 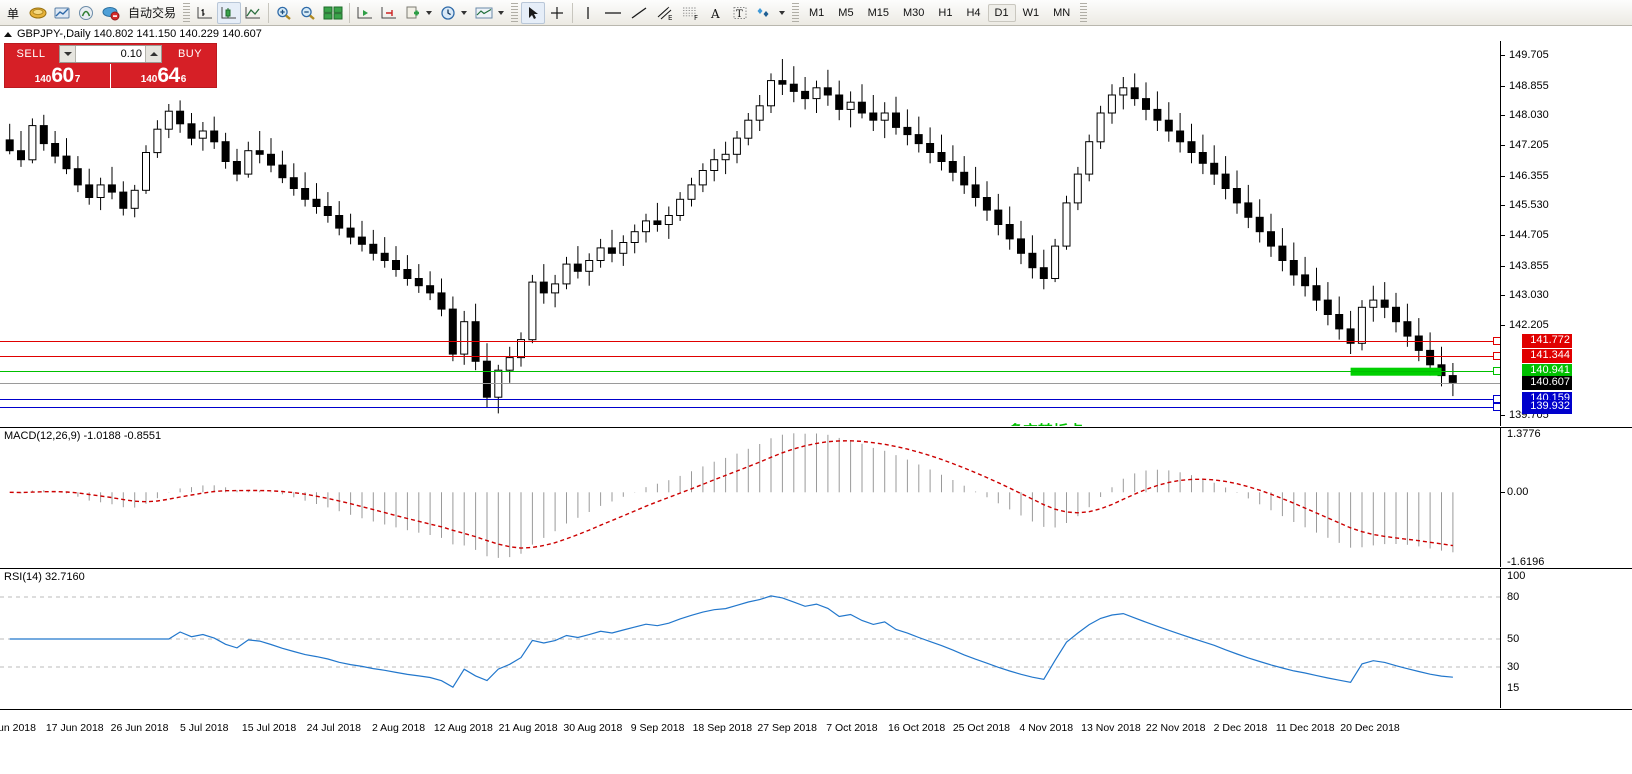 What do you see at coordinates (1547, 382) in the screenshot?
I see `price-level-tag: 140.607` at bounding box center [1547, 382].